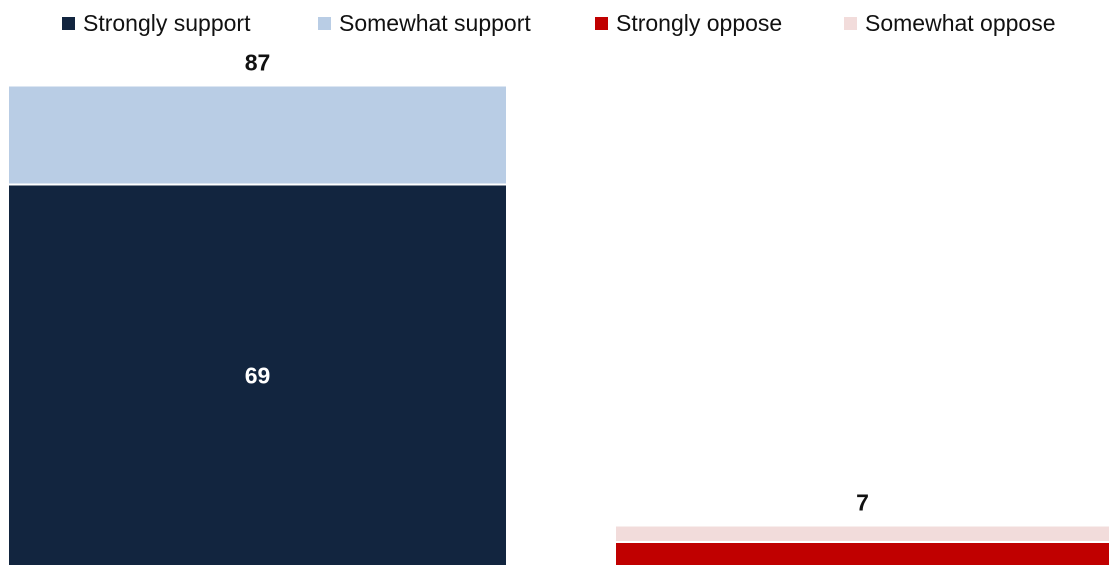  I want to click on legend-item-somewhat-support: Somewhat support, so click(424, 23).